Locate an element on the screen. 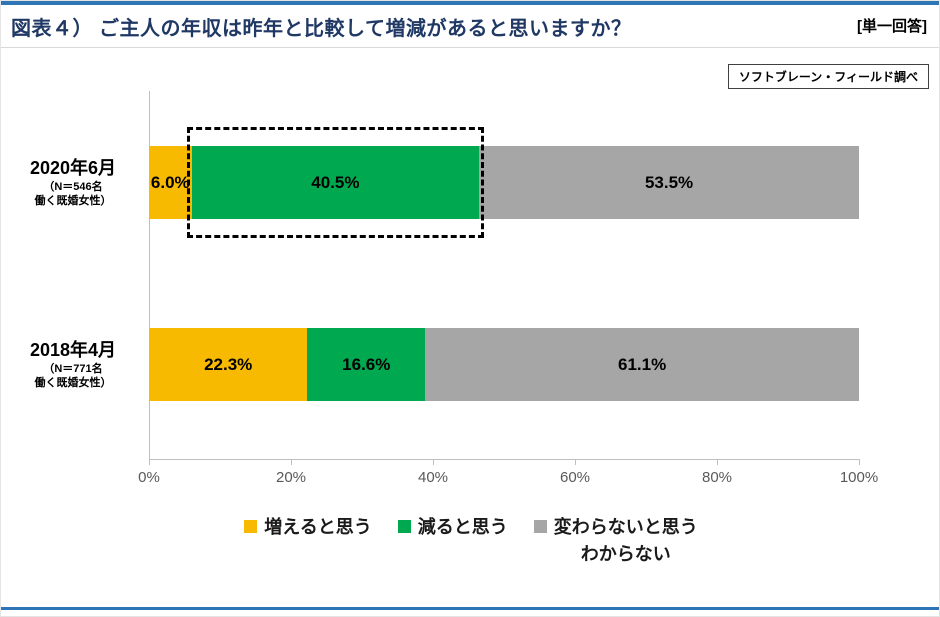  x-tick-label: 40% is located at coordinates (433, 477).